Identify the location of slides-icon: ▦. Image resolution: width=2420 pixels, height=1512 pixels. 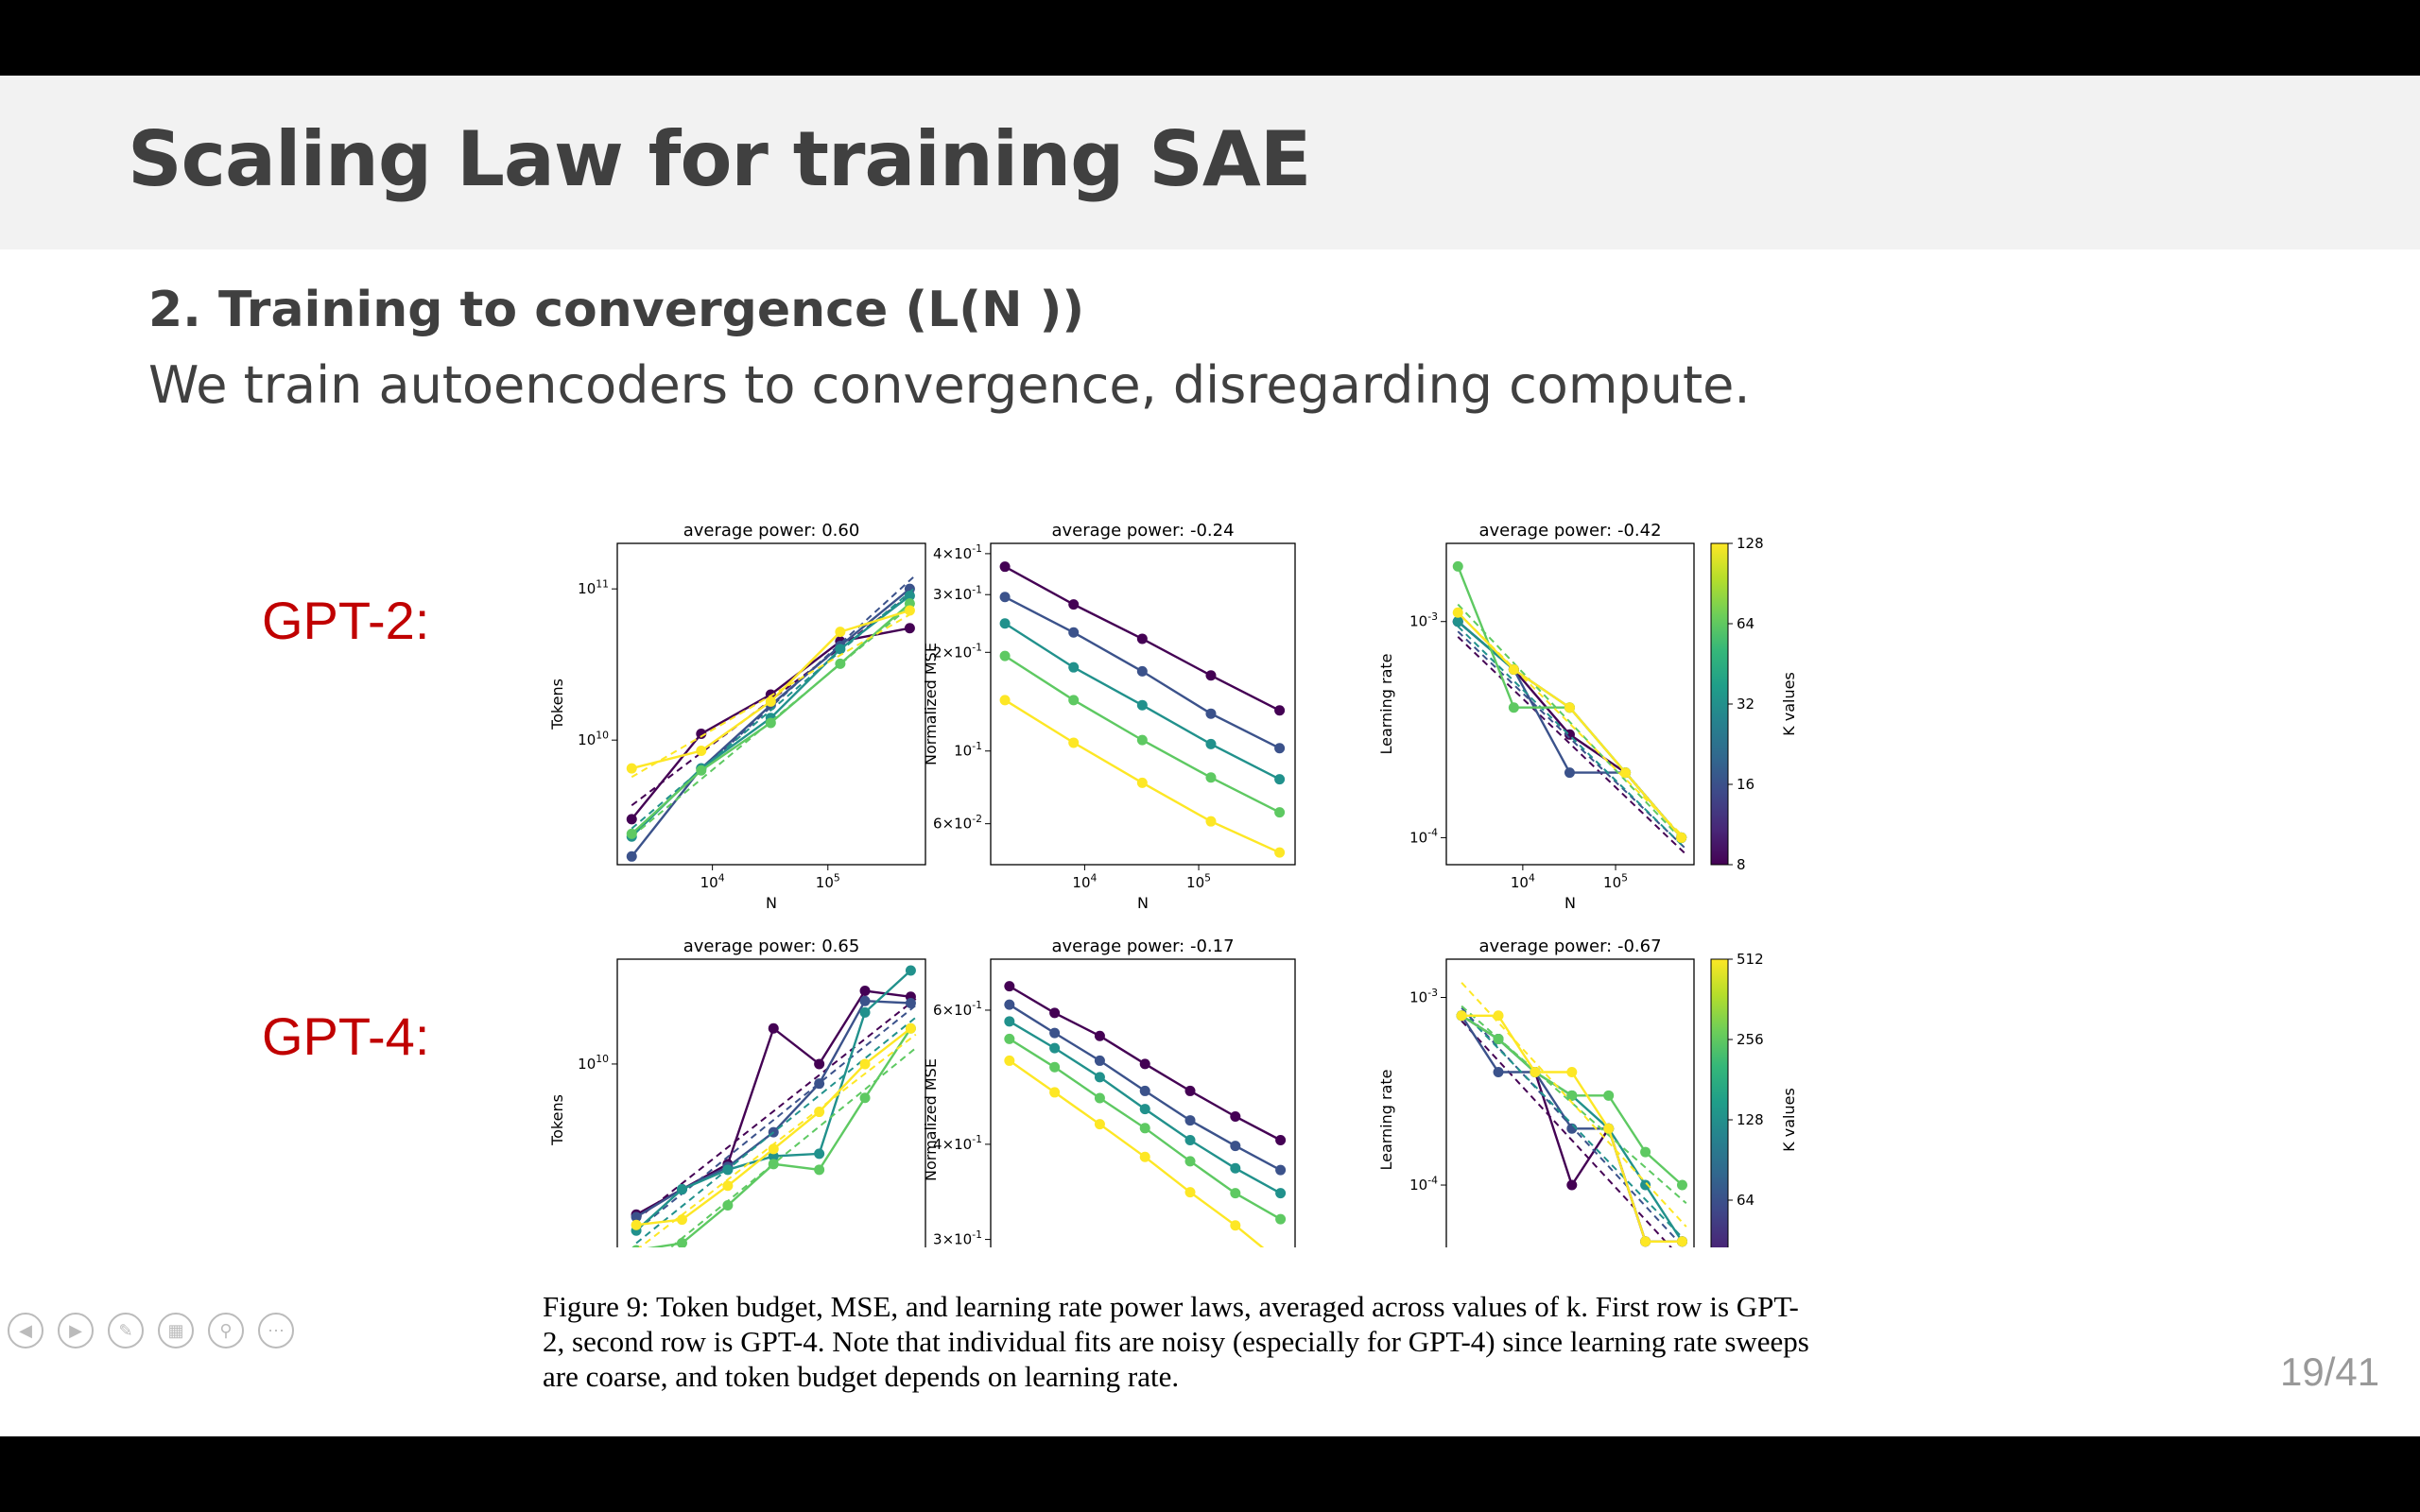
(176, 1331).